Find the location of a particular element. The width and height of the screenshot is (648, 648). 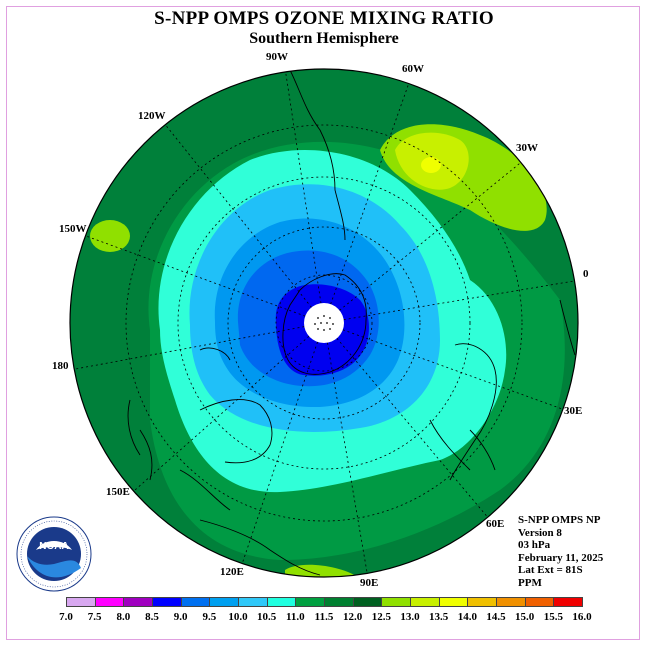

lon-label-30w: 30W is located at coordinates (527, 148).